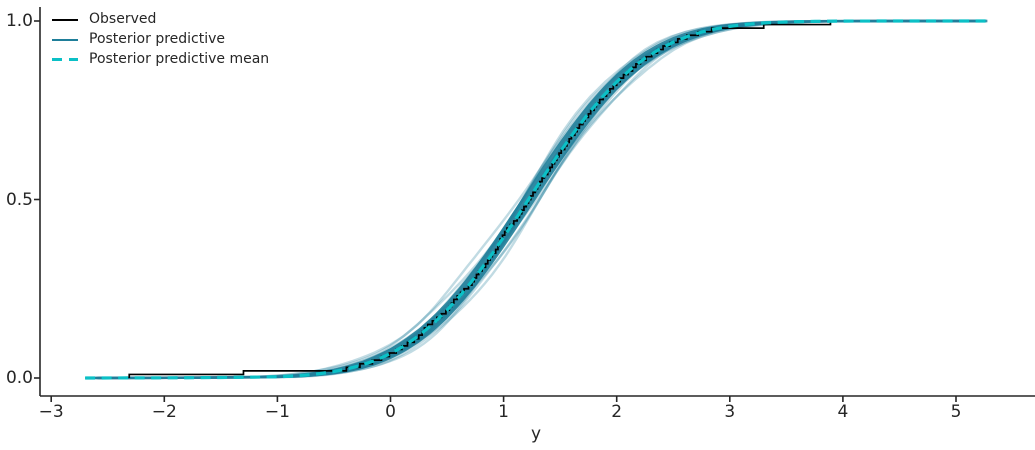 The width and height of the screenshot is (1035, 450). I want to click on legend-item-observed: Observed, so click(160, 19).